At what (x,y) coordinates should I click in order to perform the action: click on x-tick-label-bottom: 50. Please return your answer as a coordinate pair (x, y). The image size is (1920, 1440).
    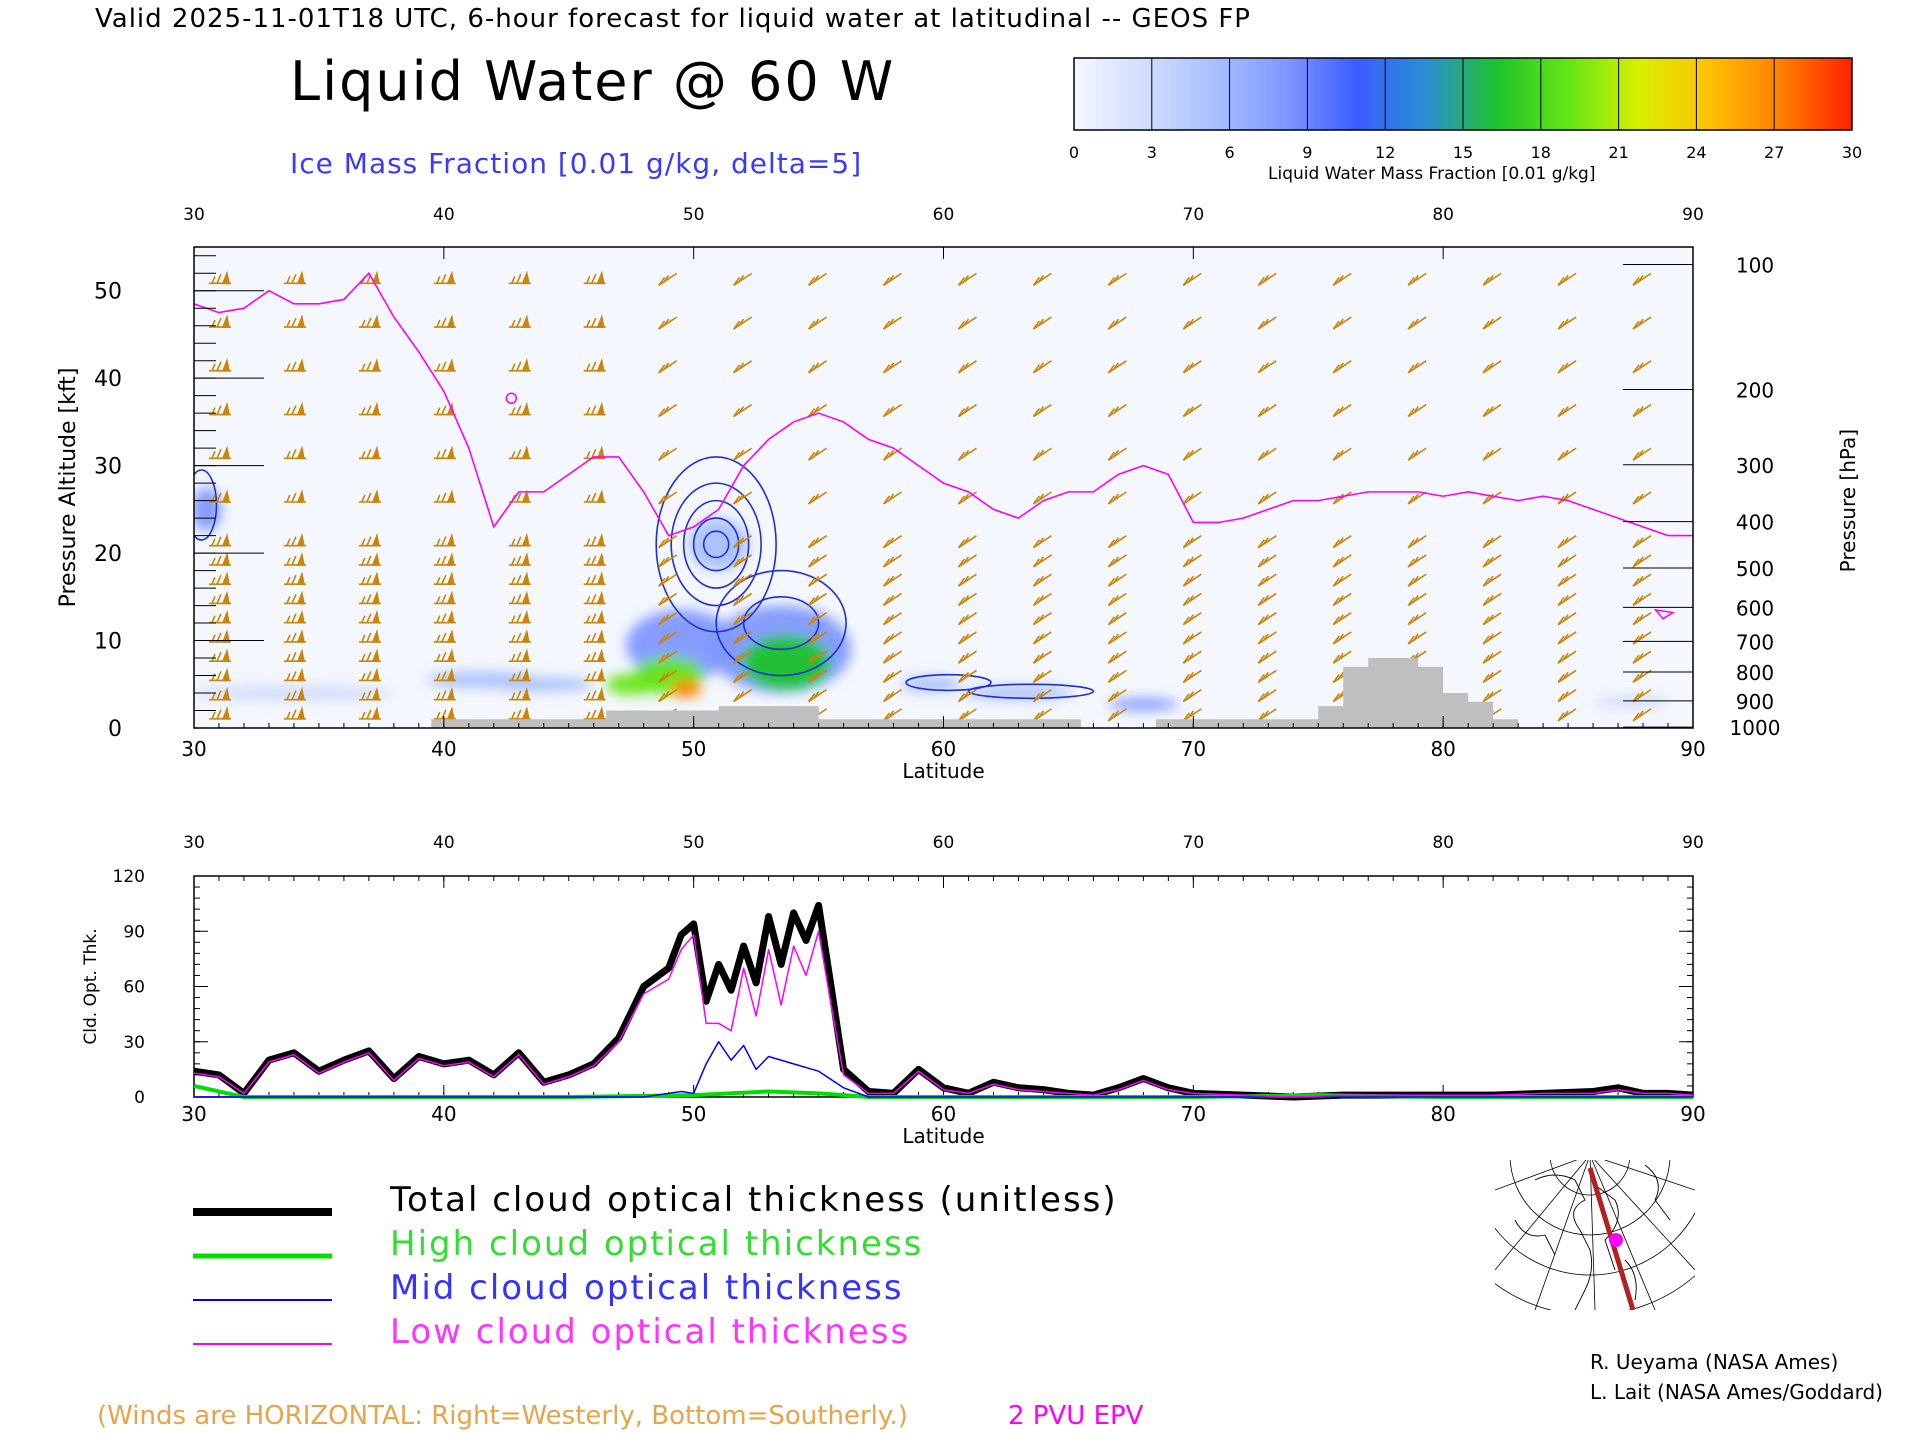
    Looking at the image, I should click on (693, 749).